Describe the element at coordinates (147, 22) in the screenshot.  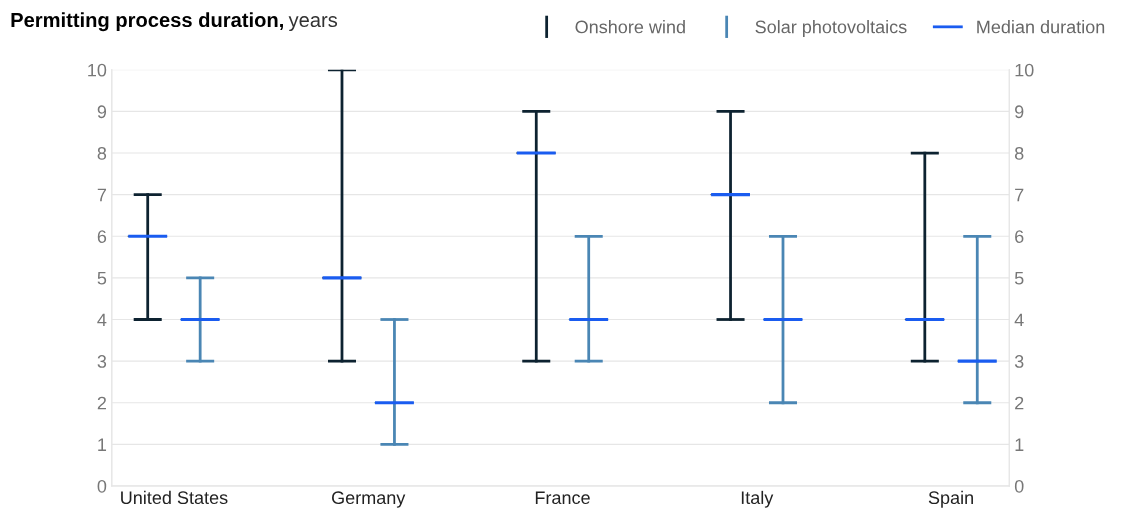
I see `chart-title: Permitting process duration,` at that location.